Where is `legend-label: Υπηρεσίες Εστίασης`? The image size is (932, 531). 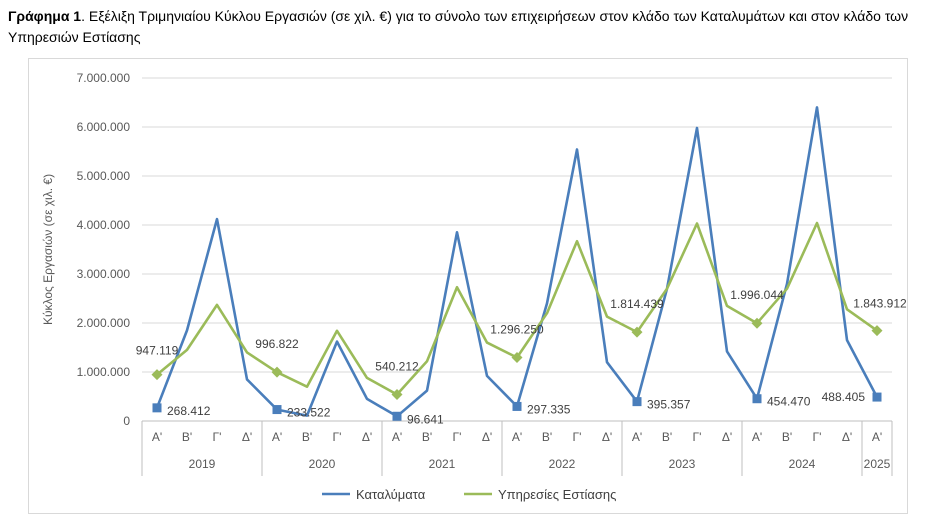
legend-label: Υπηρεσίες Εστίασης is located at coordinates (557, 494).